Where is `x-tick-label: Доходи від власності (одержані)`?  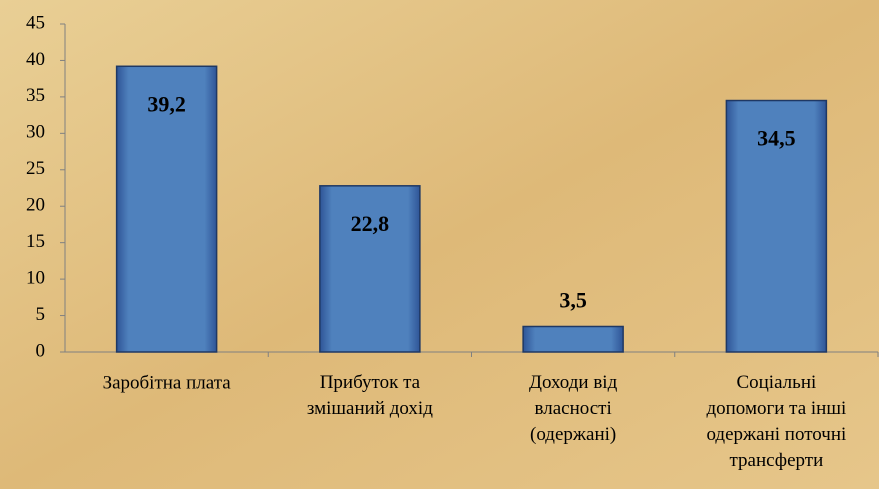
x-tick-label: Доходи від власності (одержані) is located at coordinates (573, 408).